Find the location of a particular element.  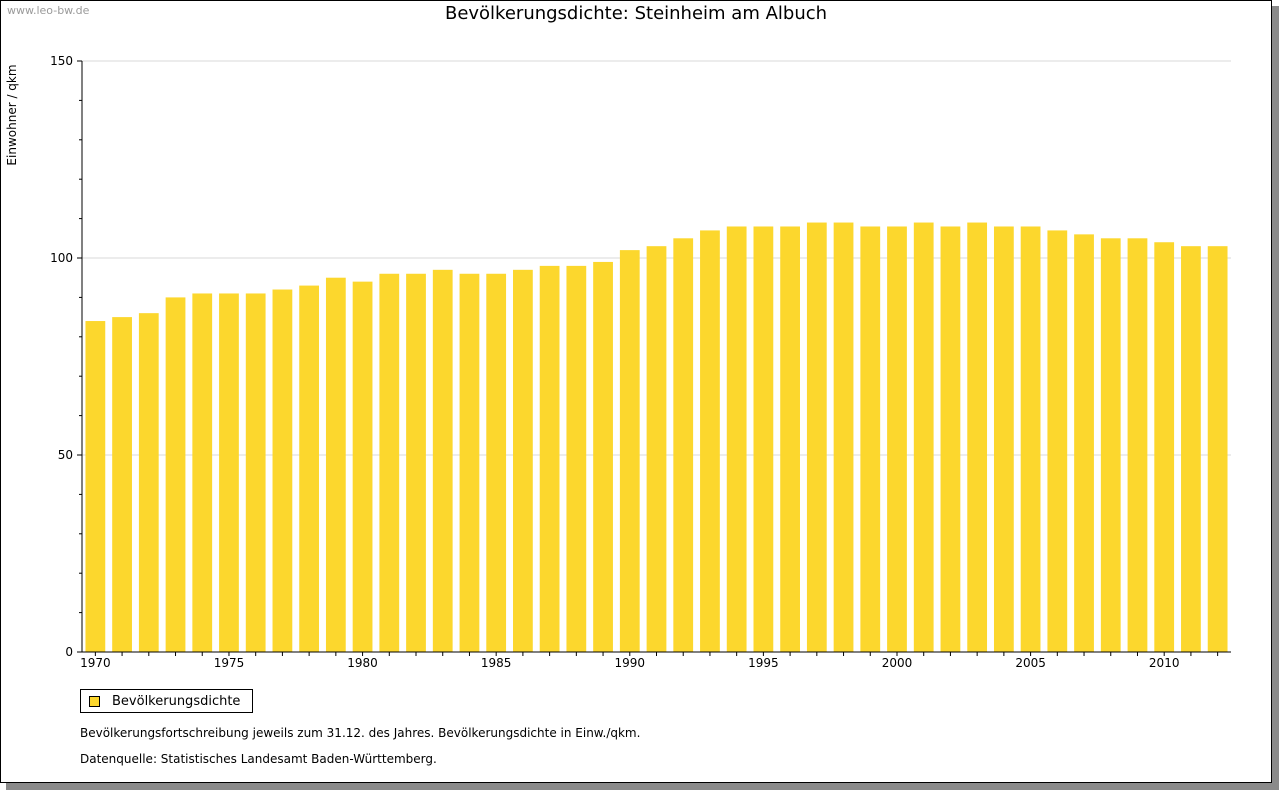

x-tick-label: 1995 is located at coordinates (763, 663).